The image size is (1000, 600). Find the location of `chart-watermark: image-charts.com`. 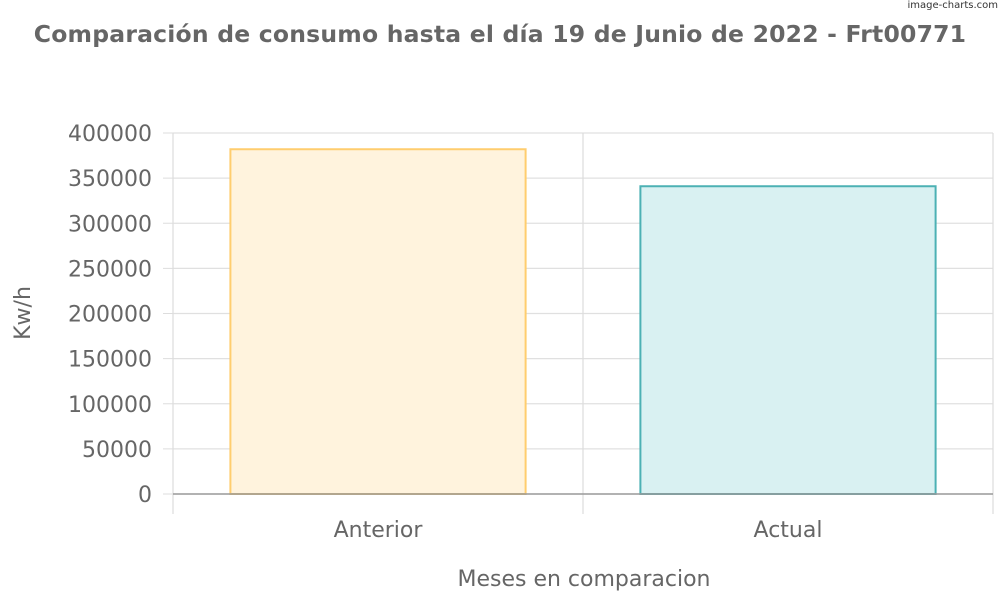

chart-watermark: image-charts.com is located at coordinates (953, 5).